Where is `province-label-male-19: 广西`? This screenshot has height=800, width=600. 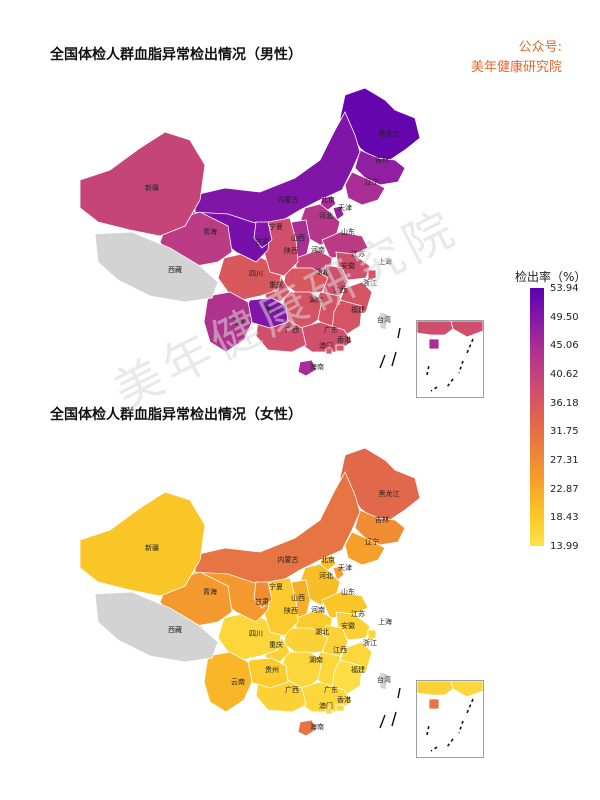 province-label-male-19: 广西 is located at coordinates (292, 329).